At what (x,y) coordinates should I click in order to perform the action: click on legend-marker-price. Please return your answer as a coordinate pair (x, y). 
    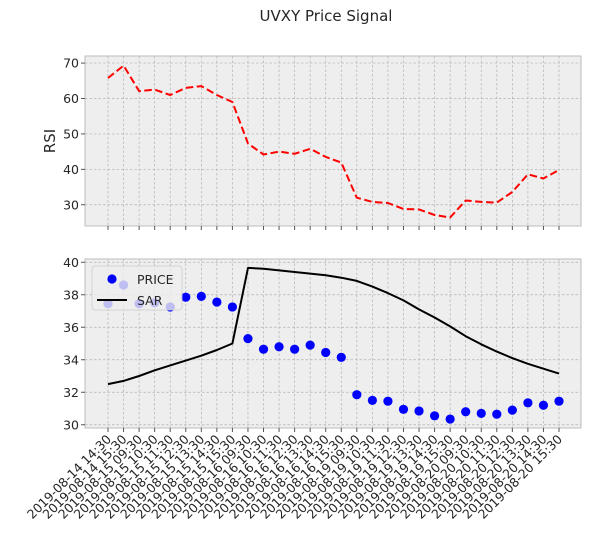
    Looking at the image, I should click on (112, 279).